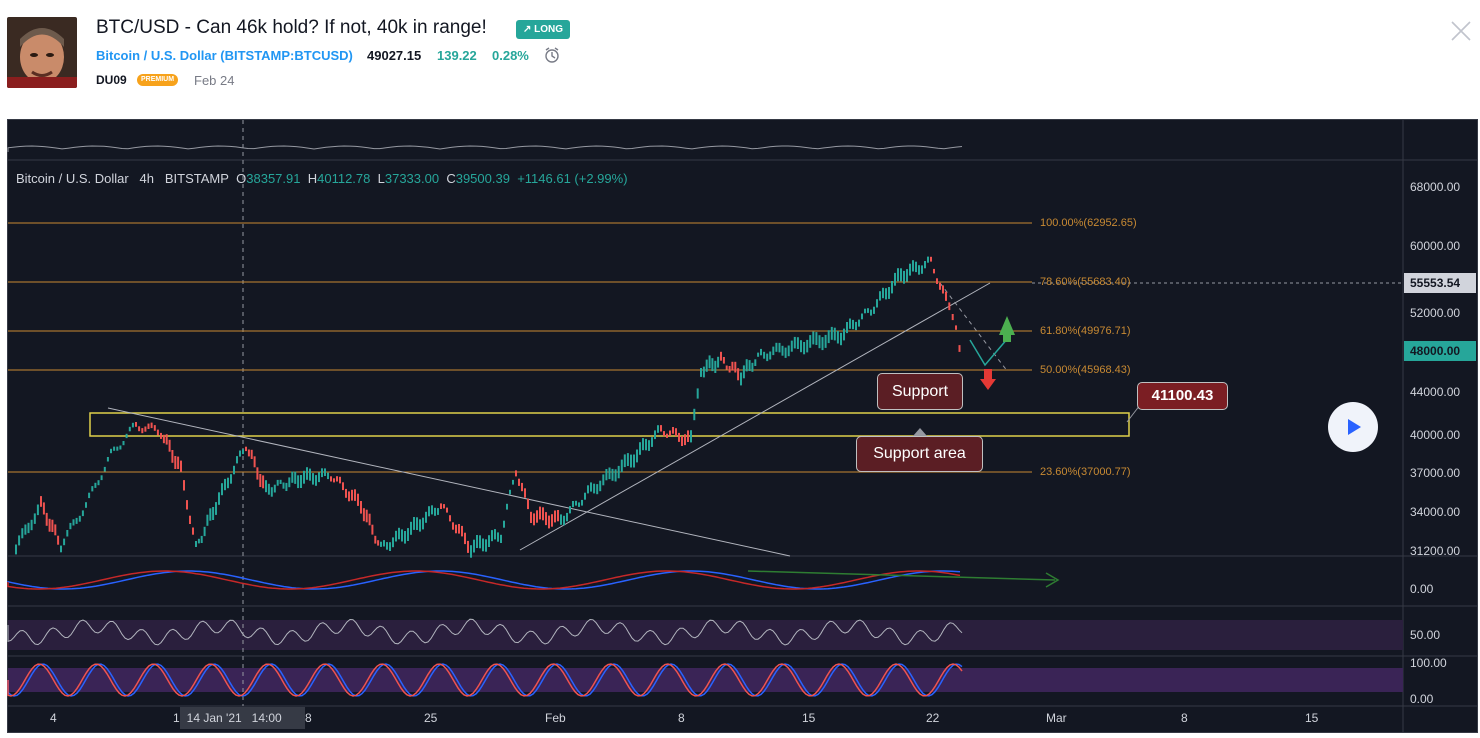  Describe the element at coordinates (1425, 635) in the screenshot. I see `rsi-axis-label: 50.00` at that location.